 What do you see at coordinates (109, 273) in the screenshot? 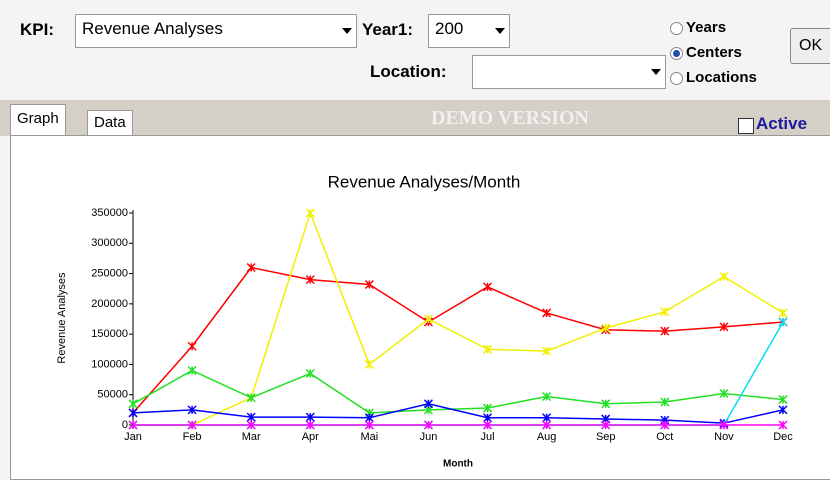
I see `y-tick-label: 250000` at bounding box center [109, 273].